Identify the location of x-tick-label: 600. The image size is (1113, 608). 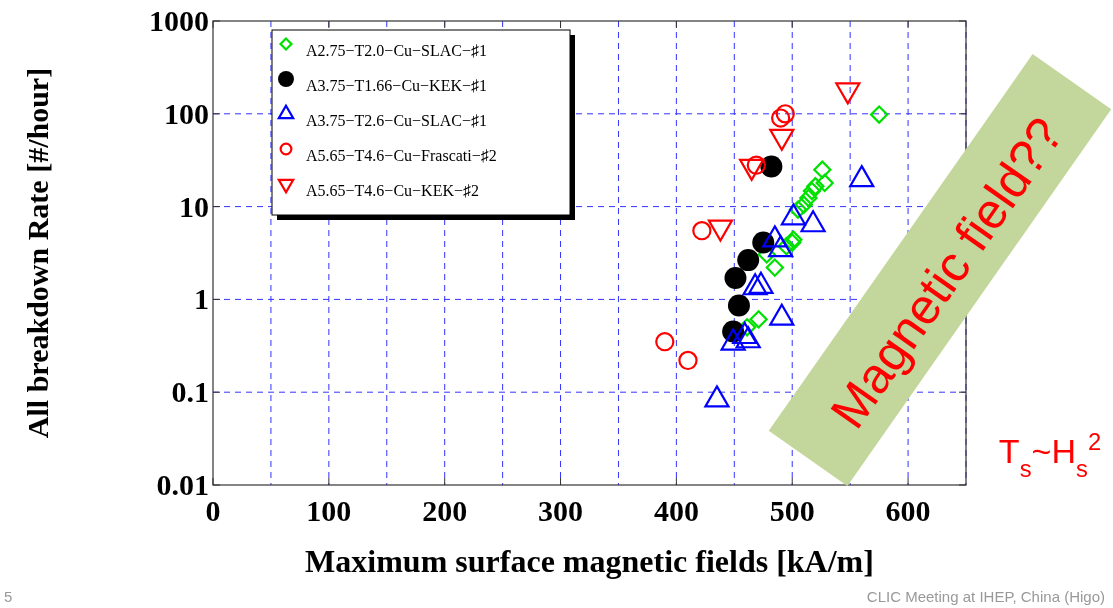
(908, 510).